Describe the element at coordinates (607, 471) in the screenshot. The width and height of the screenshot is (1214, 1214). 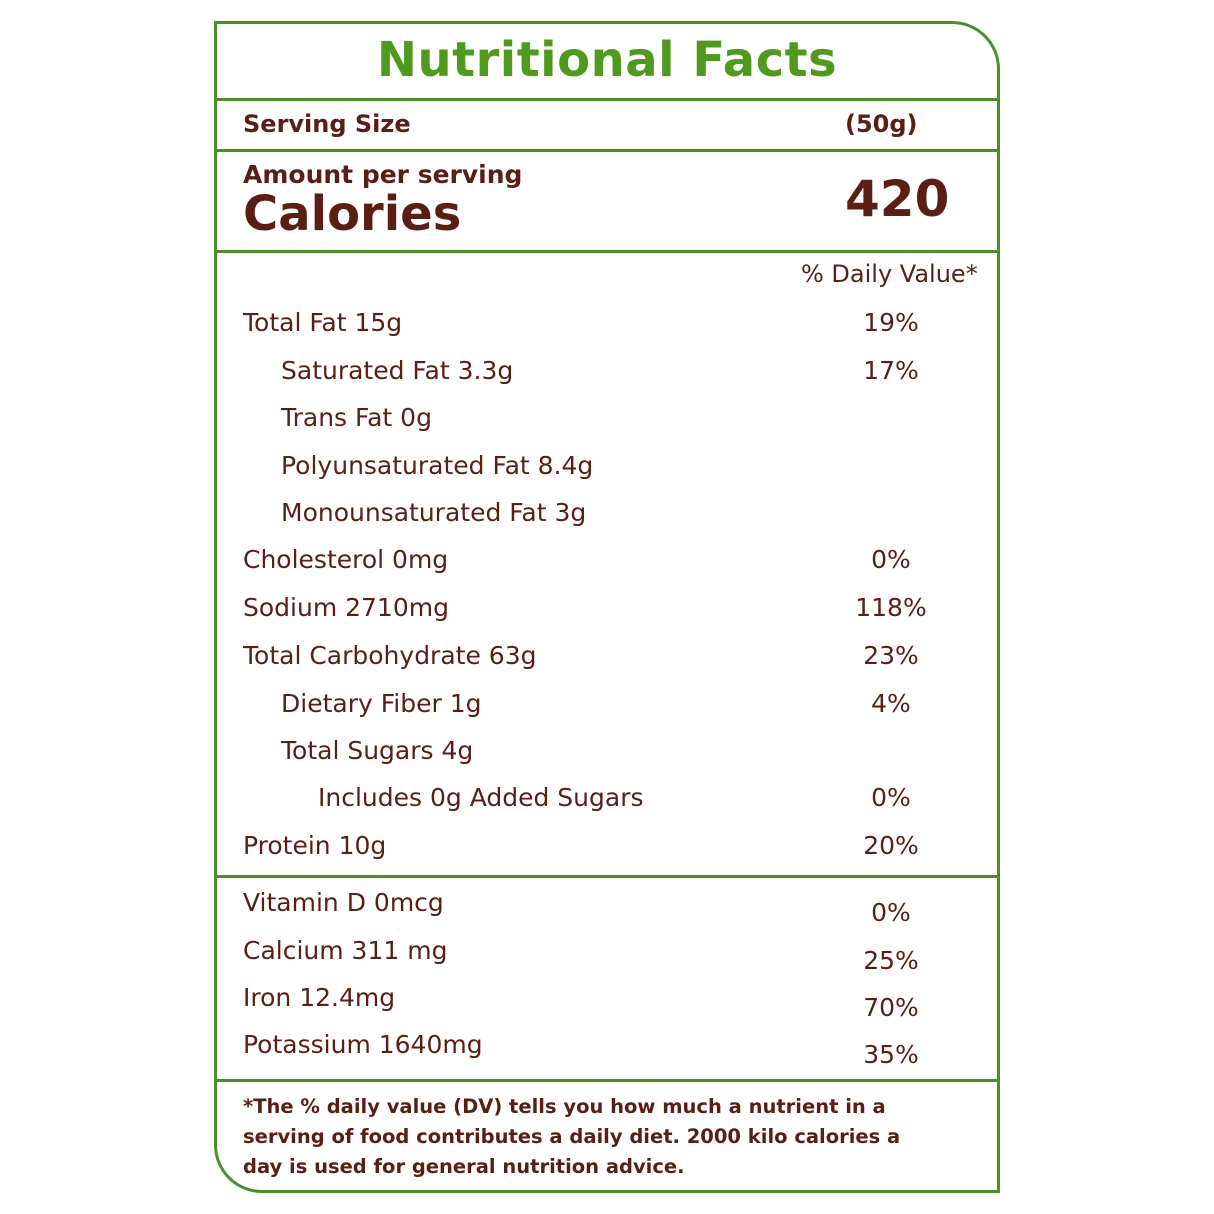
I see `nutrient-row: Polyunsaturated Fat 8.4g` at that location.